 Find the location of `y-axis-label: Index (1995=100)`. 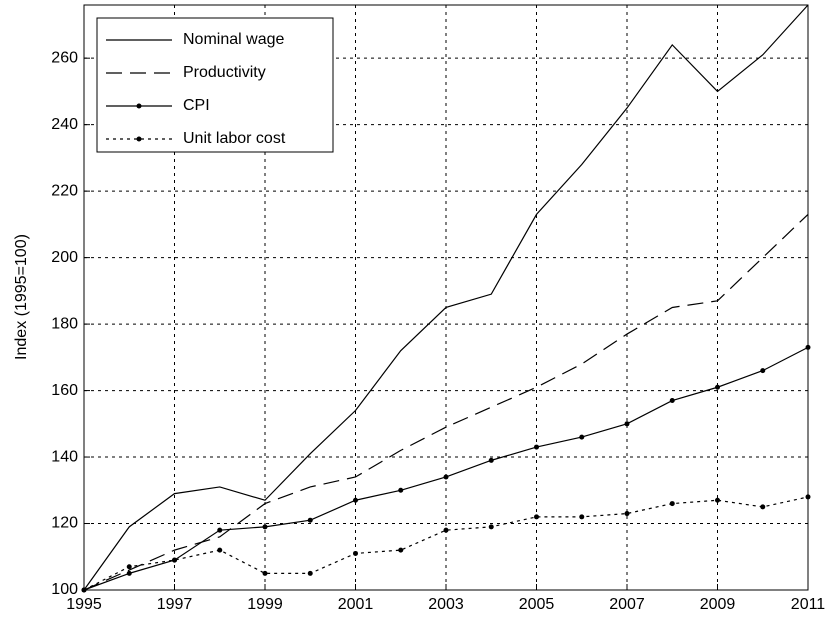

y-axis-label: Index (1995=100) is located at coordinates (21, 297).